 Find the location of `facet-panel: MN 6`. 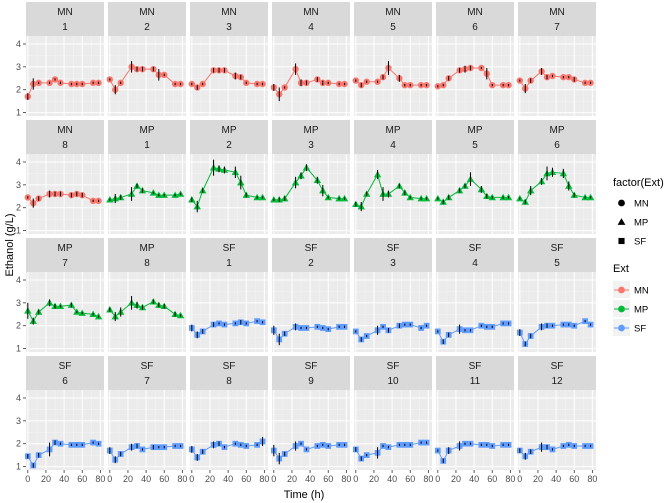

facet-panel: MN 6 is located at coordinates (474, 59).